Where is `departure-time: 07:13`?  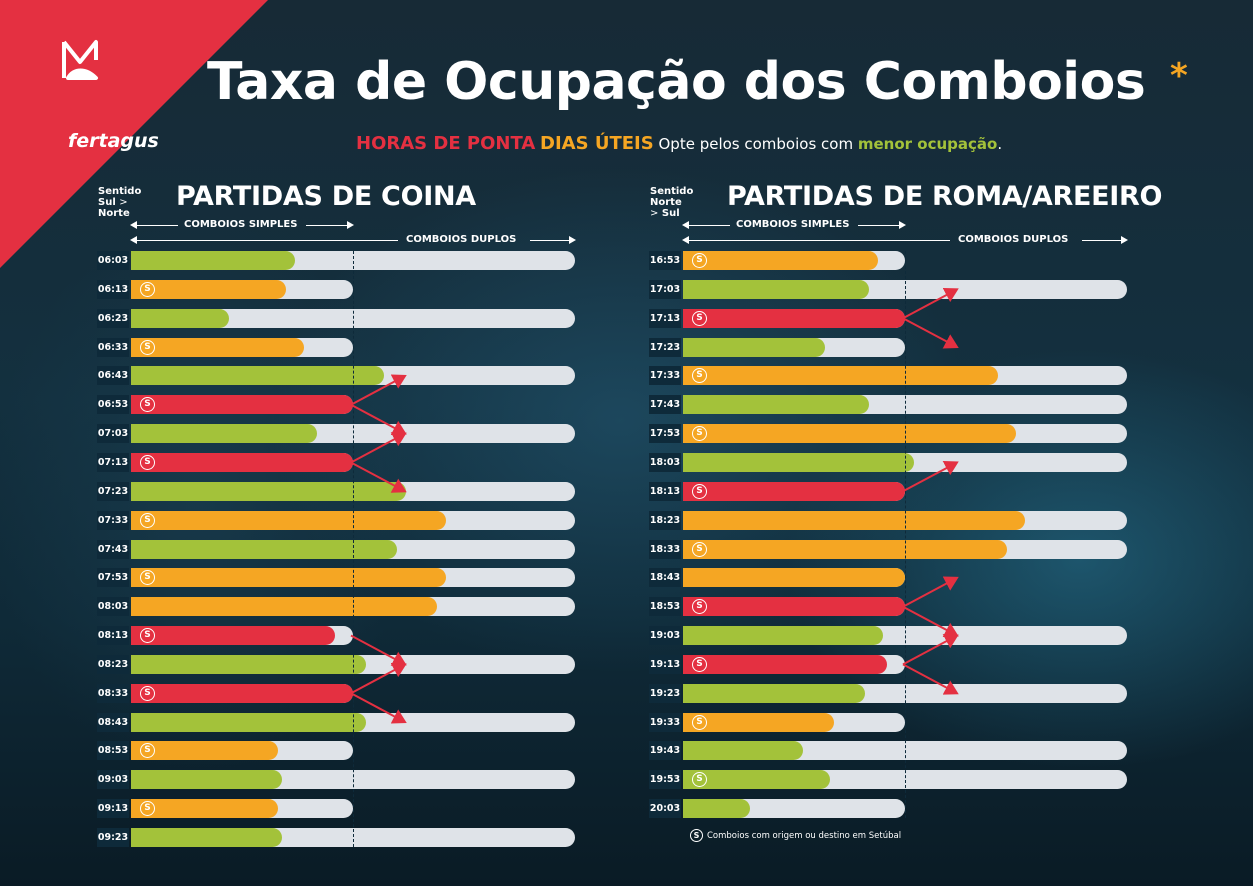 departure-time: 07:13 is located at coordinates (113, 462).